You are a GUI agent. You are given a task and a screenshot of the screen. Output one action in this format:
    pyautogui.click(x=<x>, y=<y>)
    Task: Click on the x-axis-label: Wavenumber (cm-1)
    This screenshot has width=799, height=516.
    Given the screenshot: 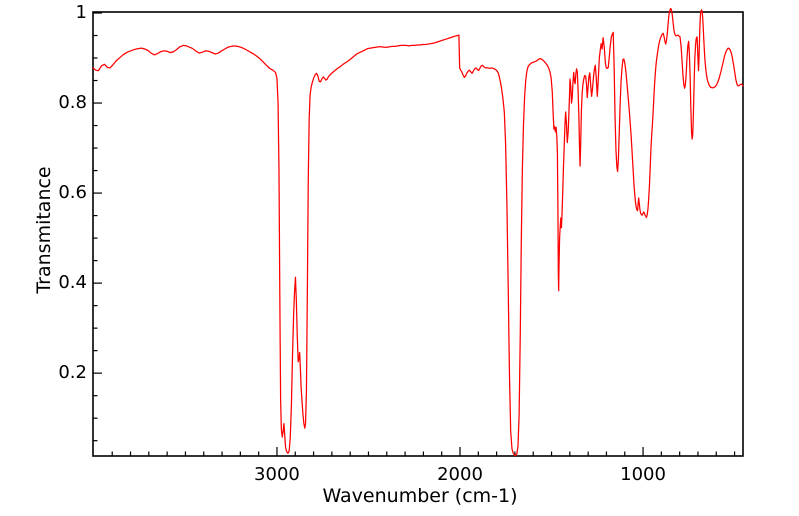 What is the action you would take?
    pyautogui.click(x=420, y=496)
    